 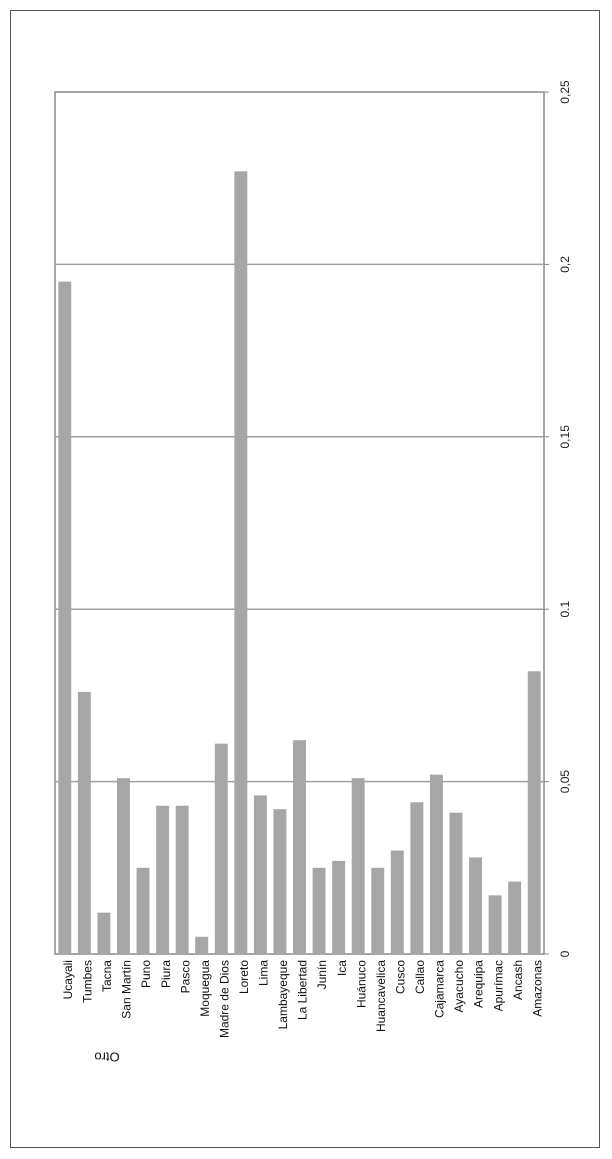 What do you see at coordinates (440, 989) in the screenshot?
I see `category-label: Cajamarca` at bounding box center [440, 989].